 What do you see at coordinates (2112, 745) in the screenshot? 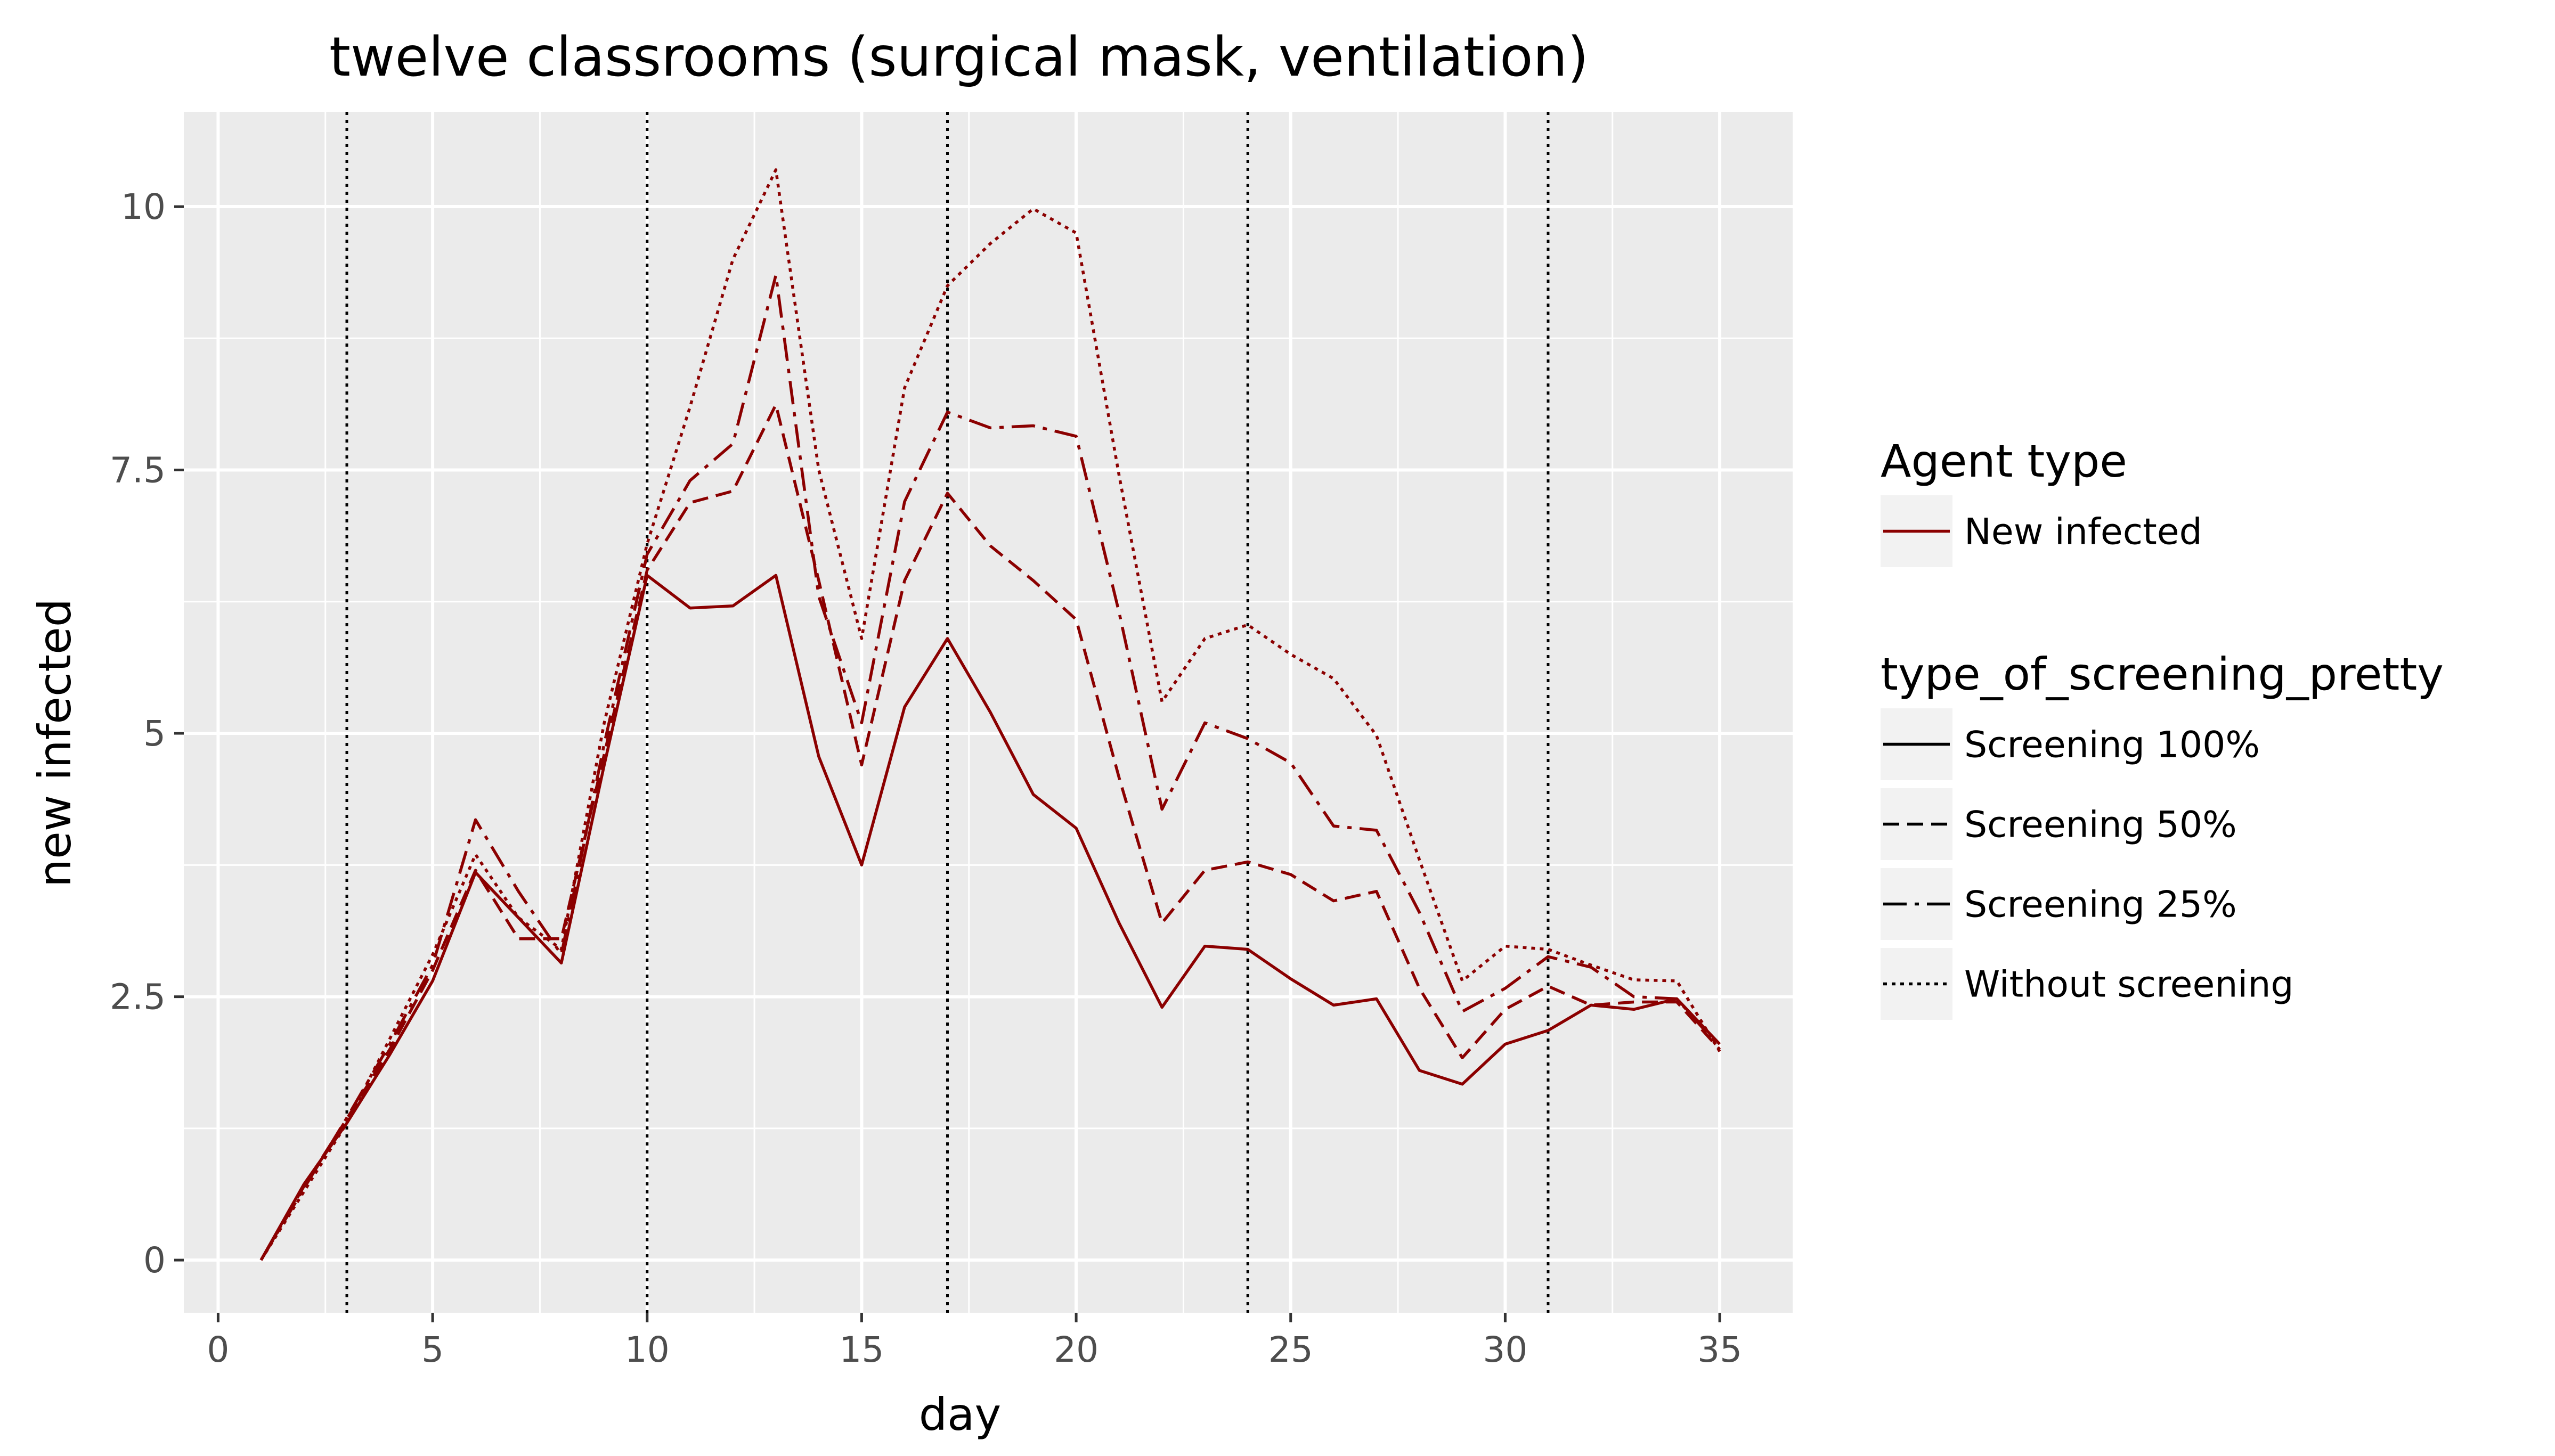
I see `legend-label: Screening 100%` at bounding box center [2112, 745].